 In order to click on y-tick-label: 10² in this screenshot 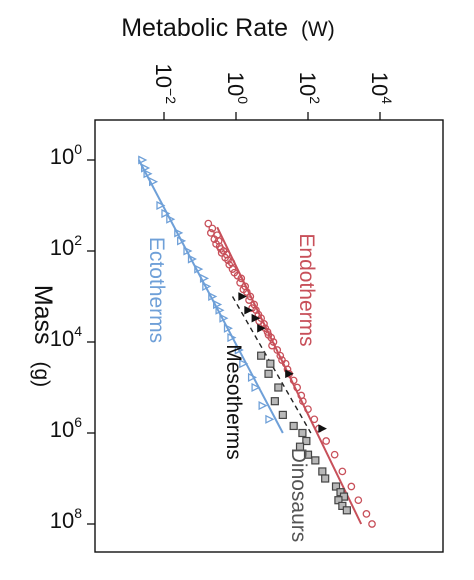, I will do `click(309, 88)`.